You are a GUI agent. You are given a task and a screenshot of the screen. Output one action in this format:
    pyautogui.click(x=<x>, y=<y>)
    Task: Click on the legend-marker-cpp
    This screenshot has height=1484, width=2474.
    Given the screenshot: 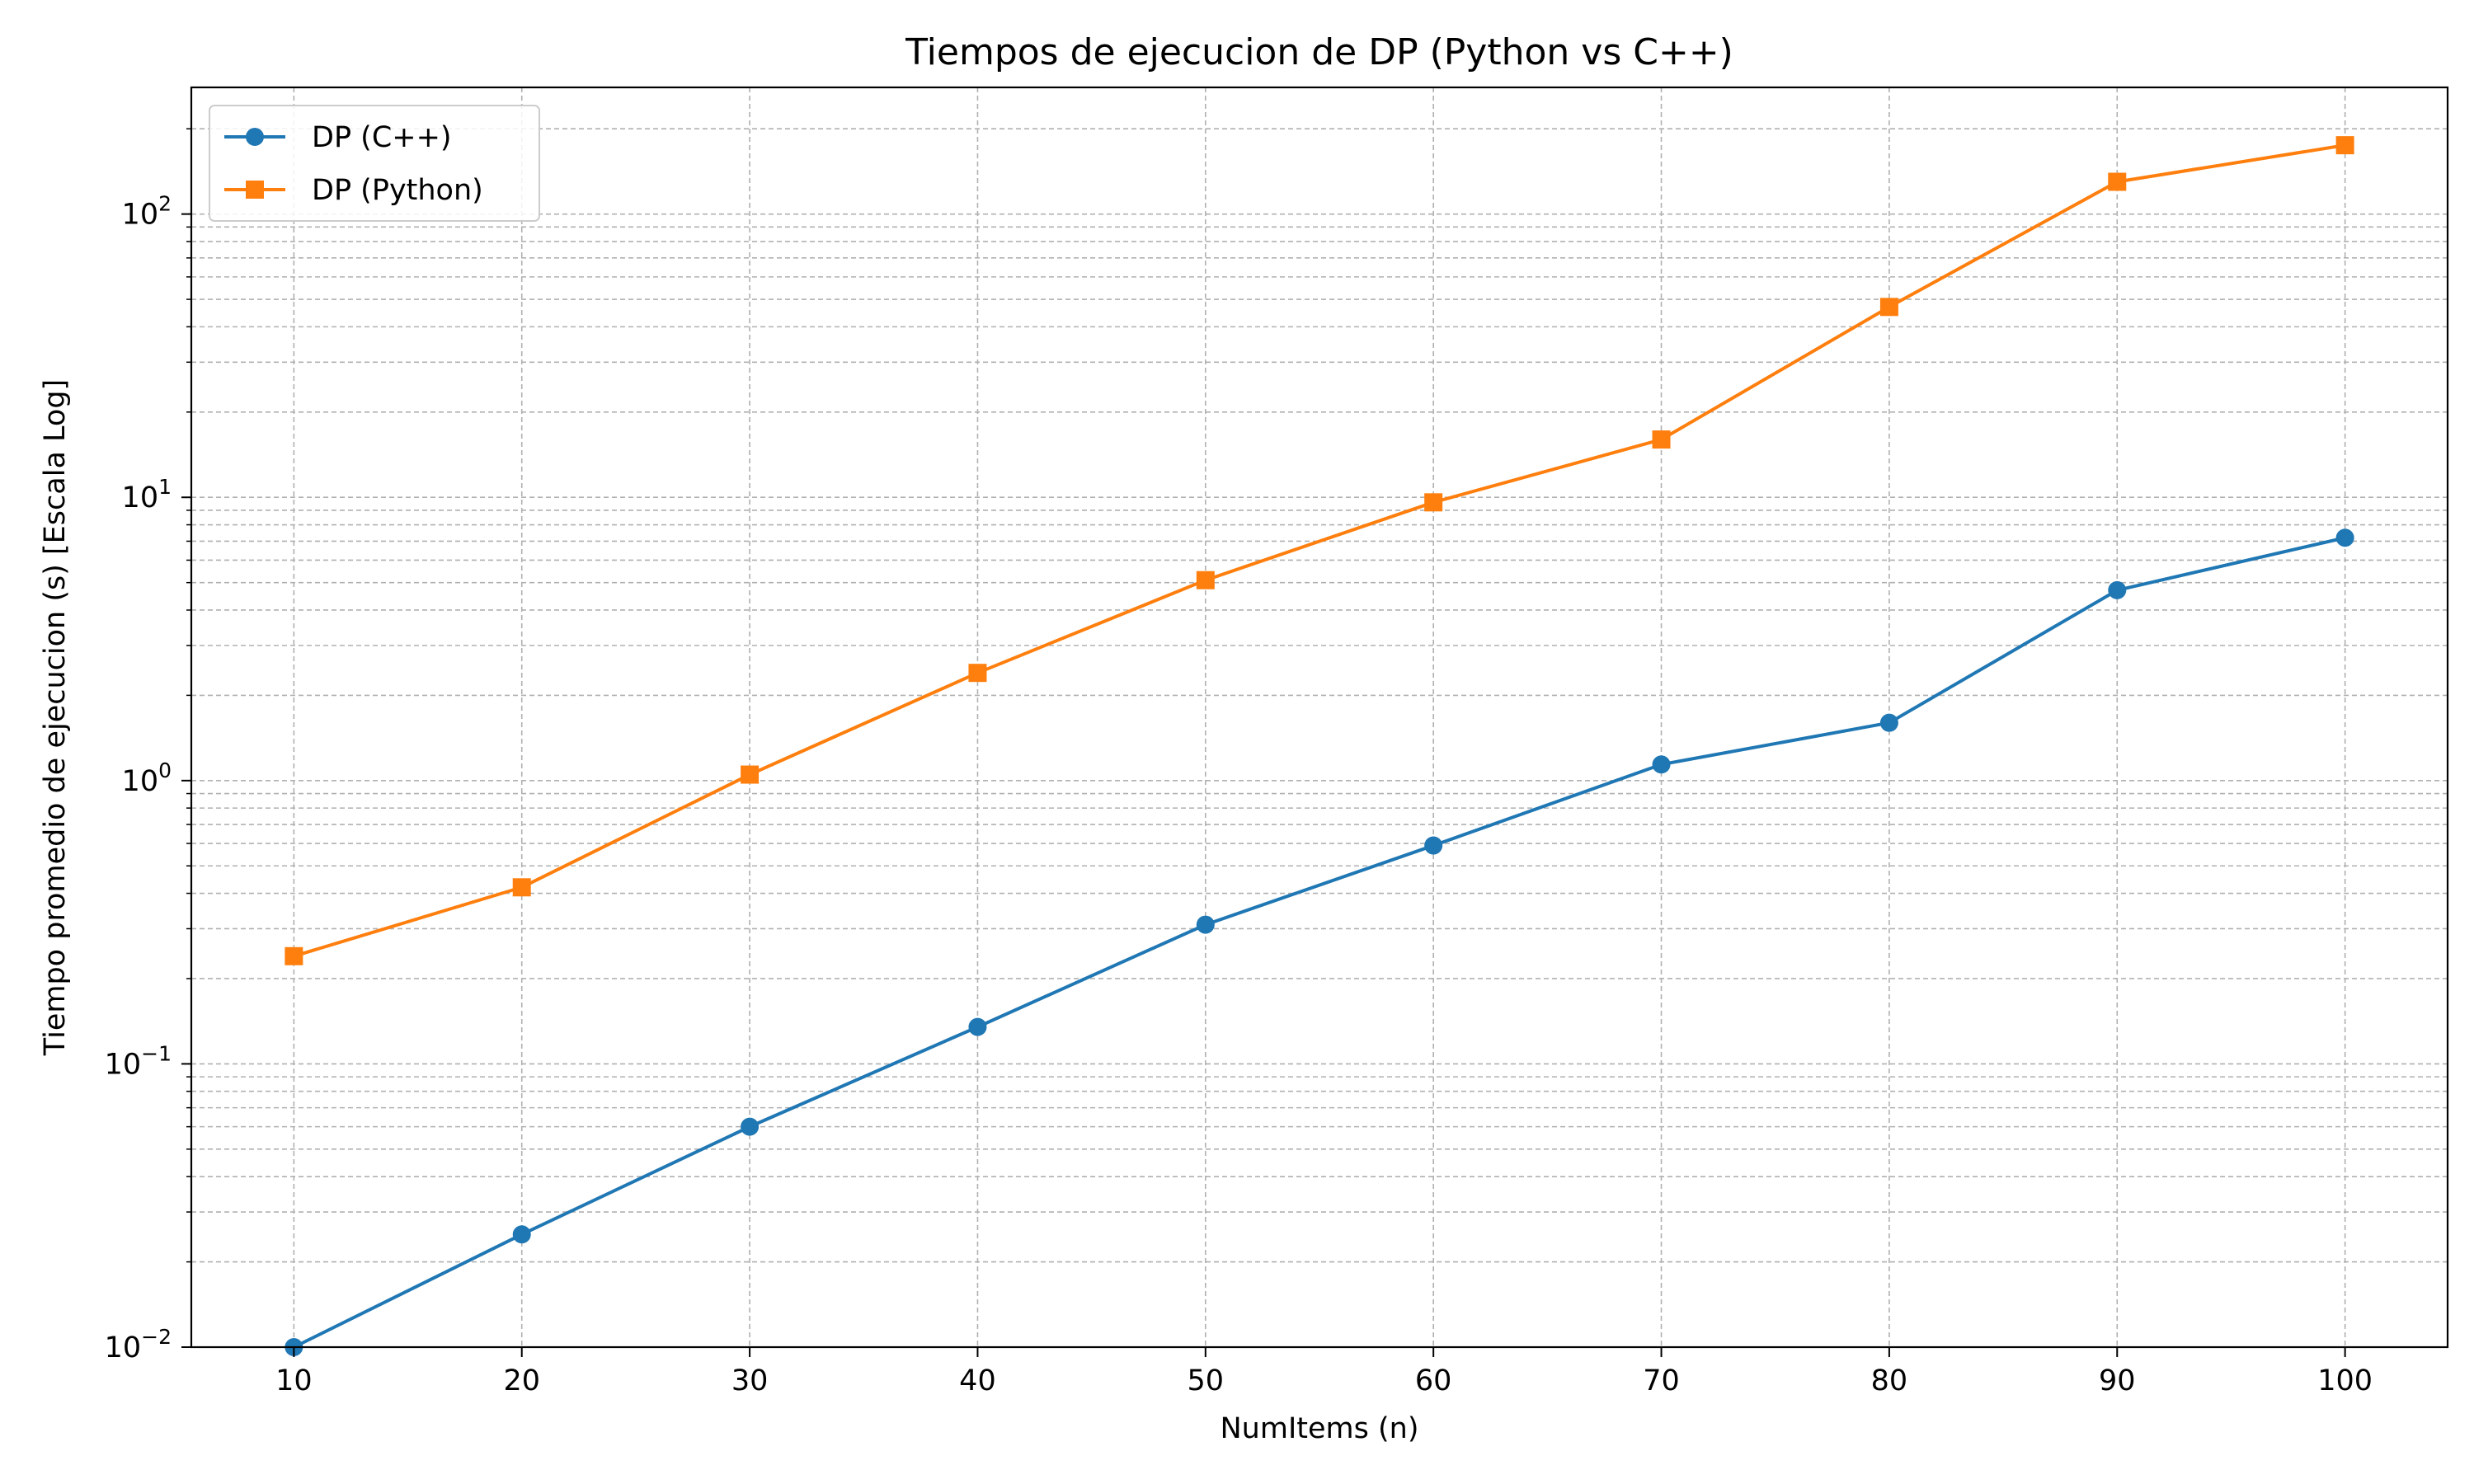 What is the action you would take?
    pyautogui.click(x=255, y=137)
    